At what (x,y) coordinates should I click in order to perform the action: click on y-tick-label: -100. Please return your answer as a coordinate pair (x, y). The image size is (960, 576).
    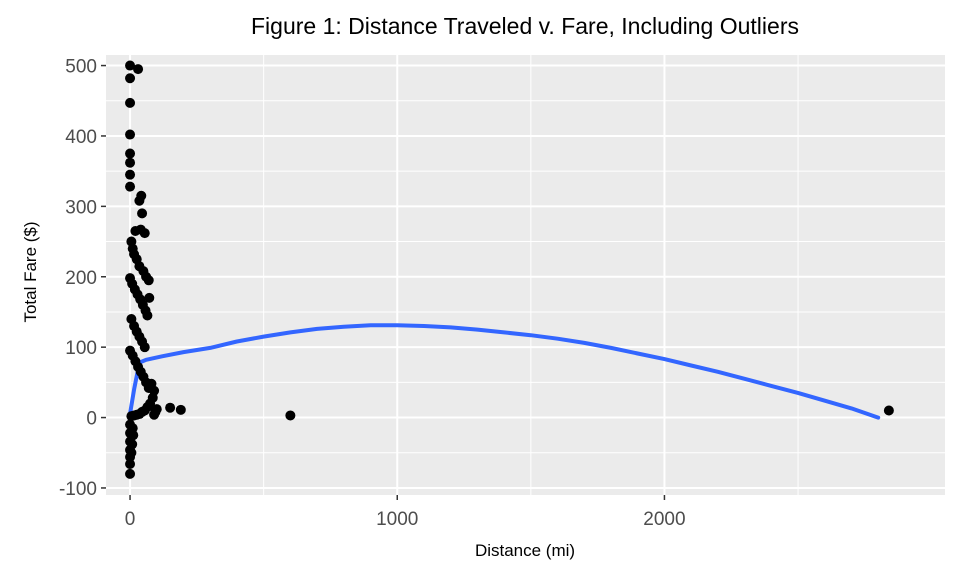
    Looking at the image, I should click on (78, 489).